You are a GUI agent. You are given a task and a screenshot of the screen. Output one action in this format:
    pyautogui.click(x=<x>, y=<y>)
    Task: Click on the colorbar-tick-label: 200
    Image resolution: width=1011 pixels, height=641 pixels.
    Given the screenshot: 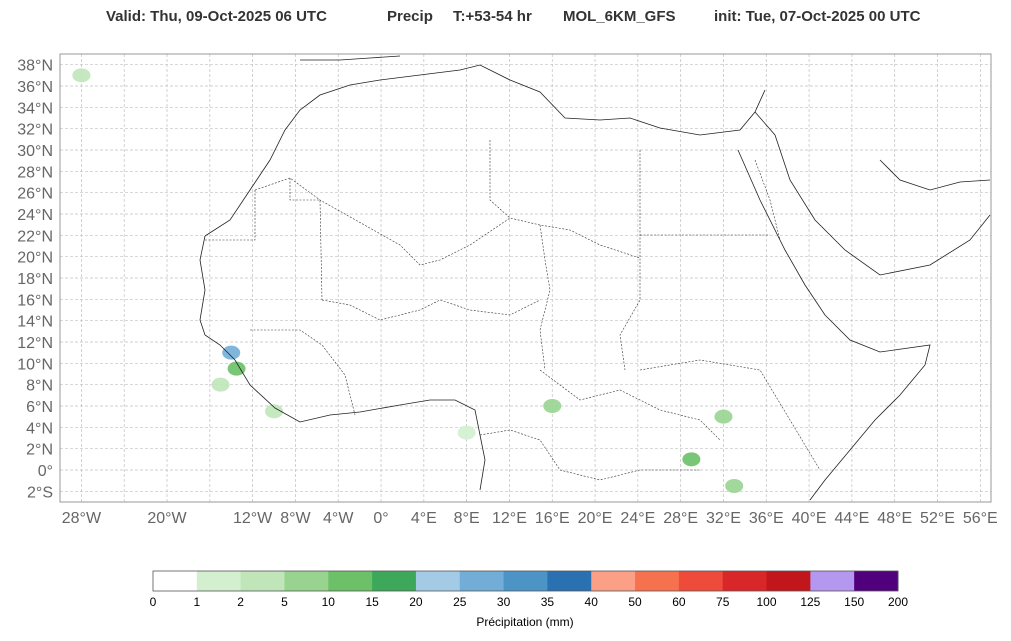 What is the action you would take?
    pyautogui.click(x=898, y=602)
    